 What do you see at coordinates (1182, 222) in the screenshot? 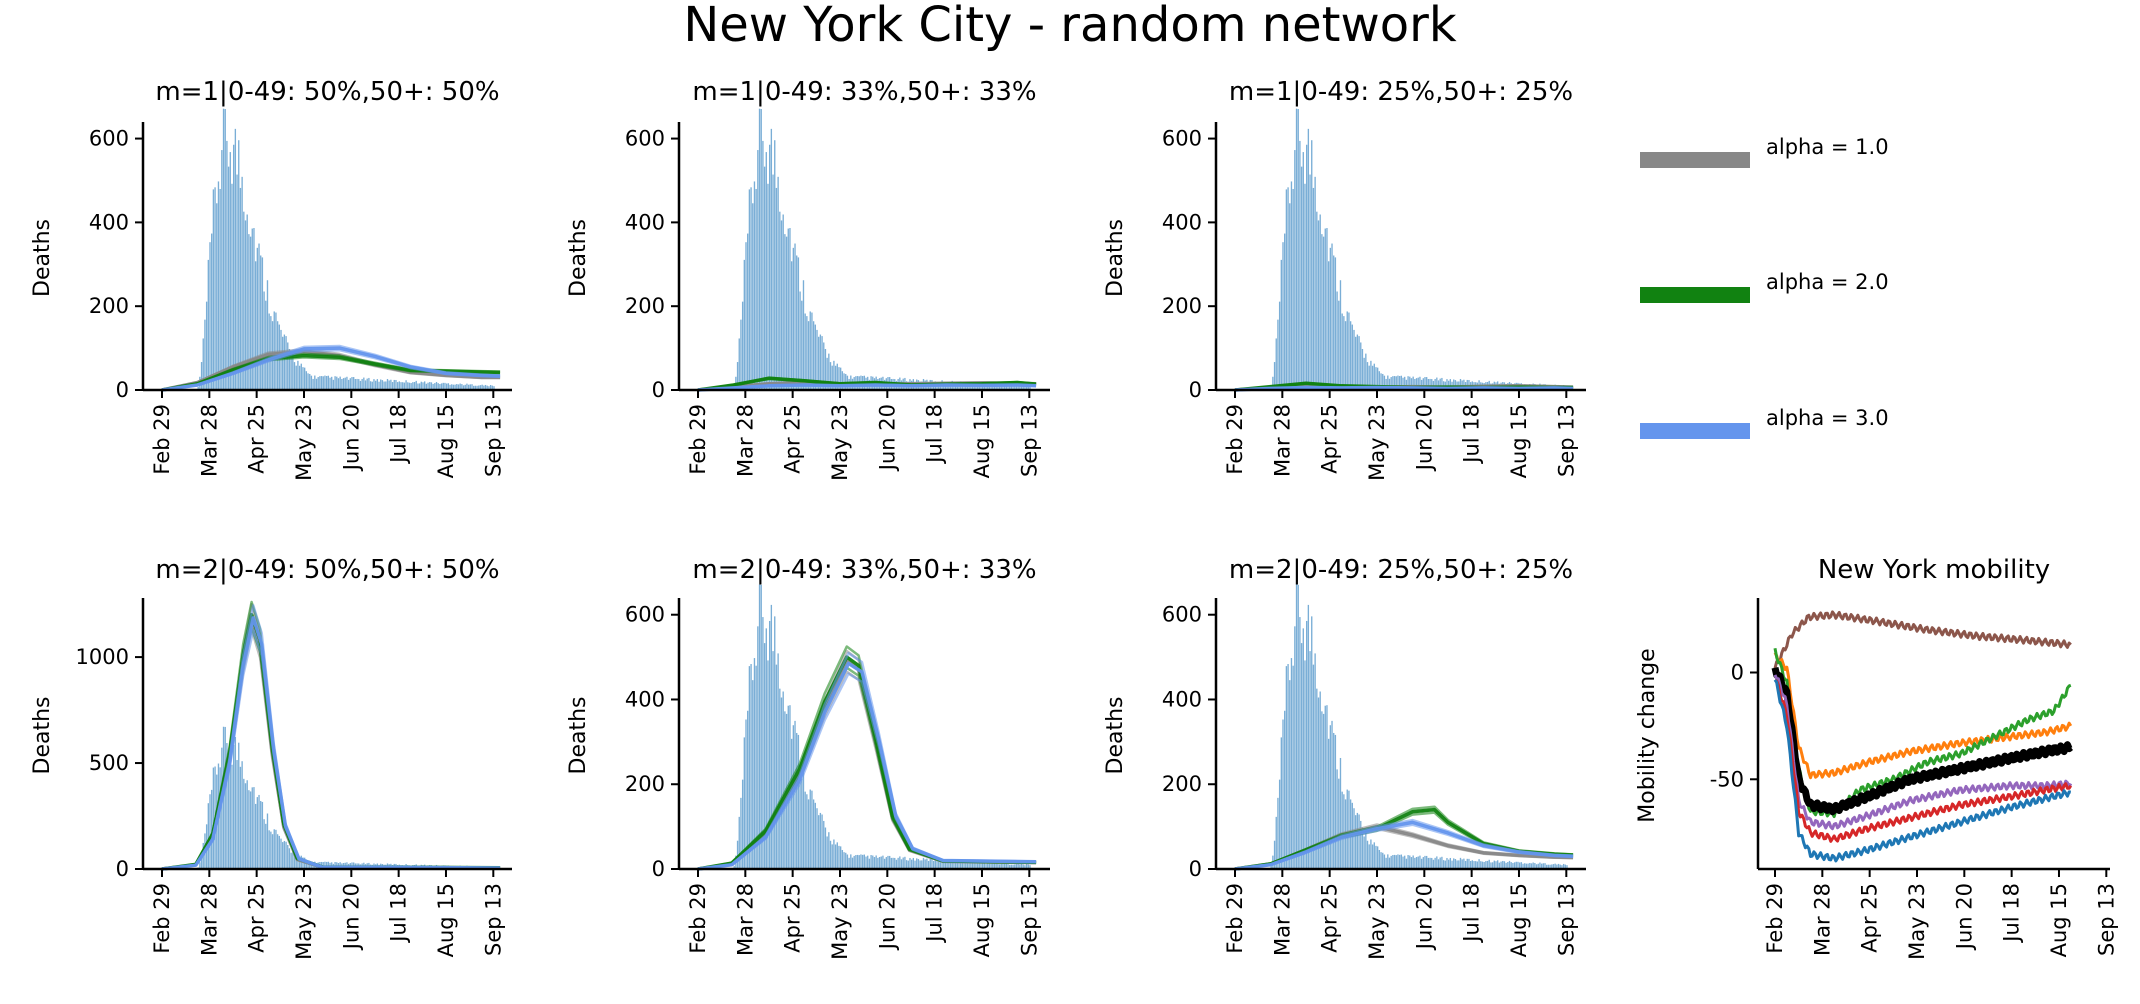
I see `y-tick-label: 400` at bounding box center [1182, 222].